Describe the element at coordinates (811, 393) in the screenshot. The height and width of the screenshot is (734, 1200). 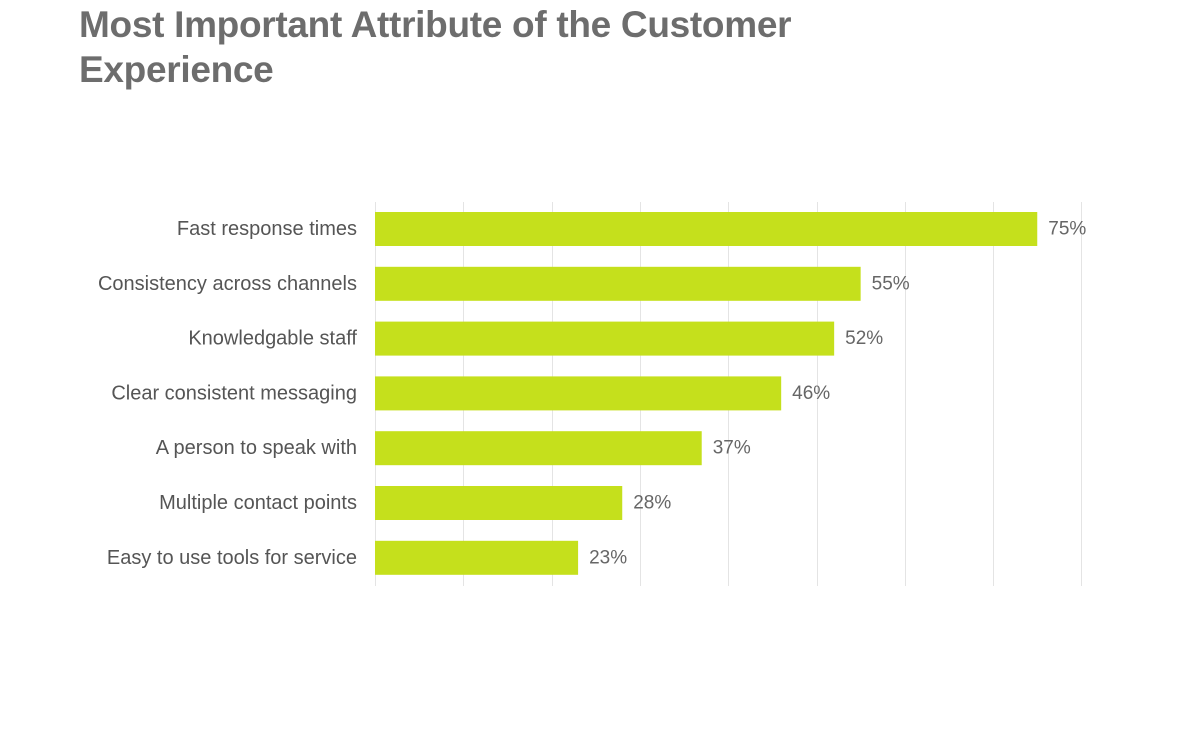
I see `value-label: 46%` at that location.